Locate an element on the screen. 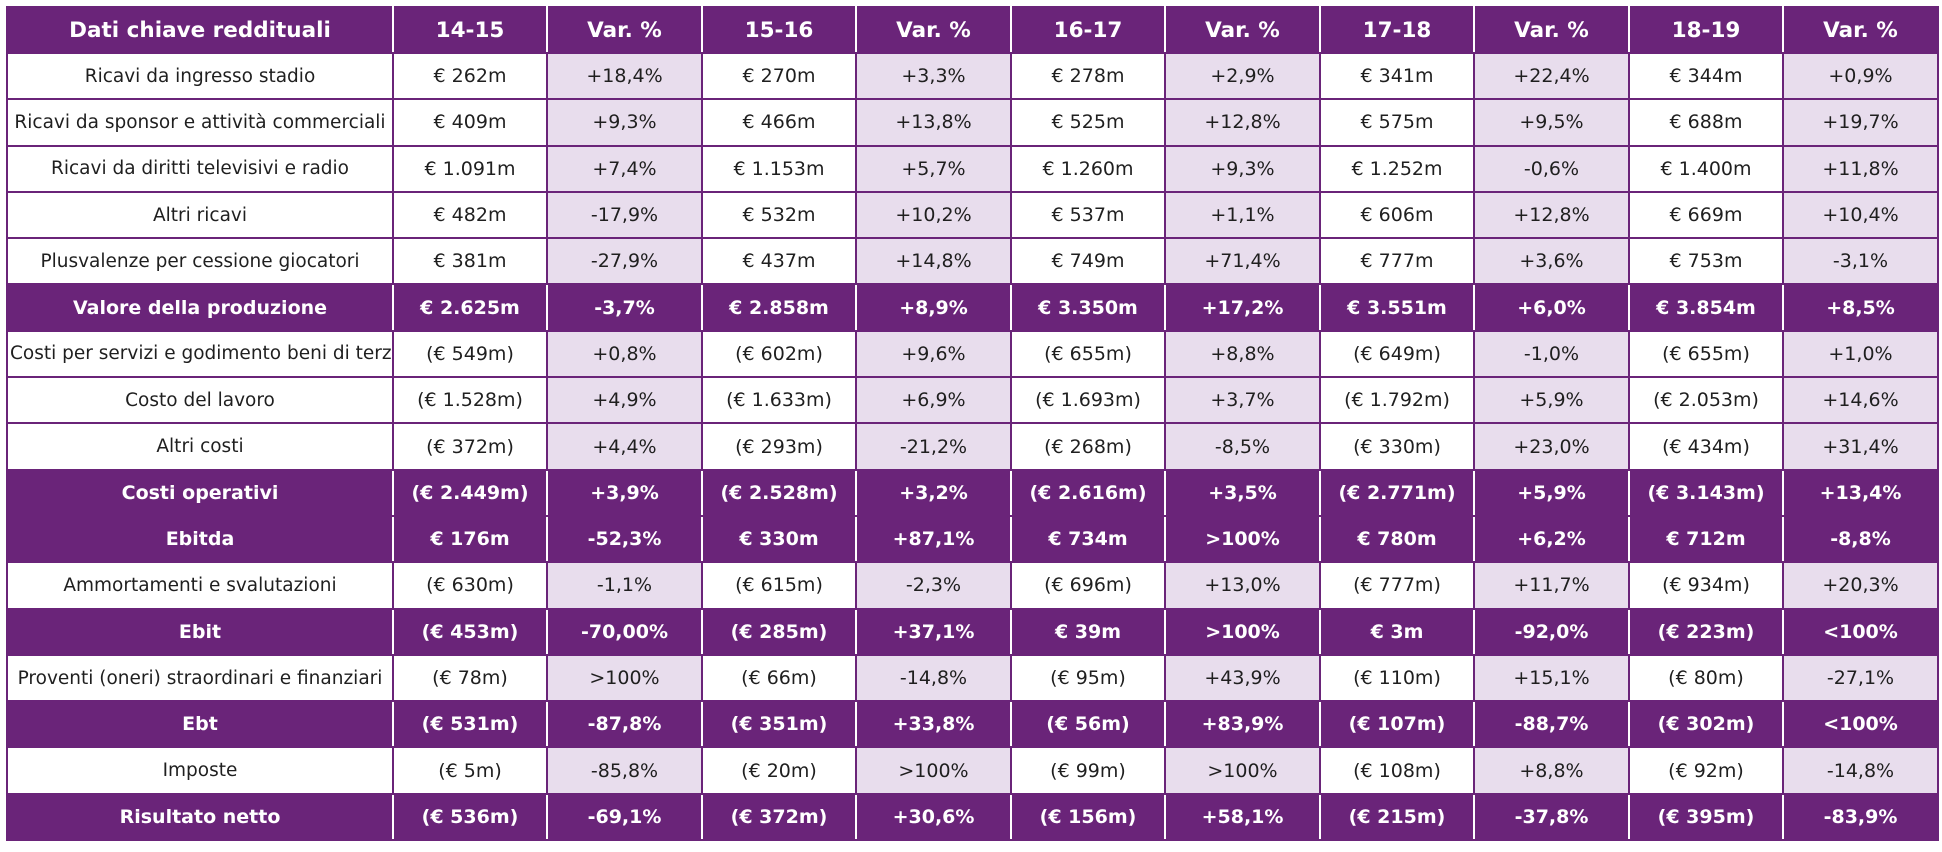 The image size is (1942, 852). value-cell: (€ 536m) is located at coordinates (470, 817).